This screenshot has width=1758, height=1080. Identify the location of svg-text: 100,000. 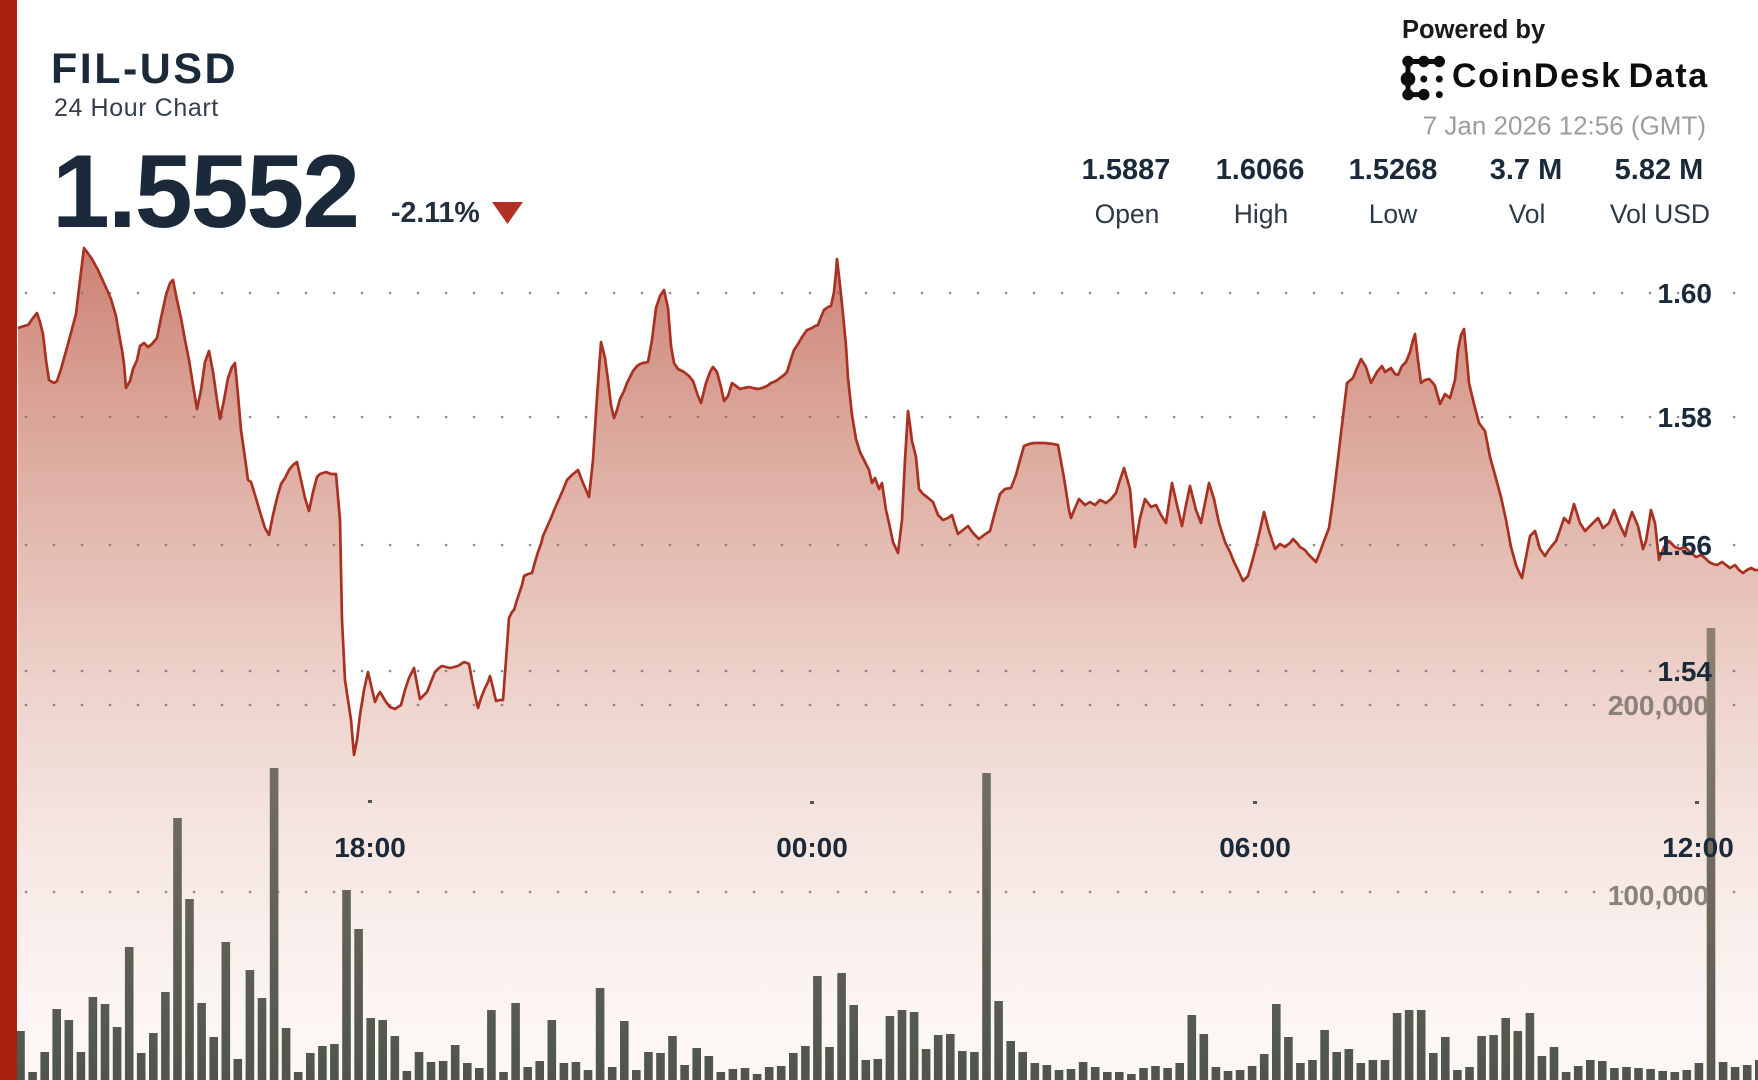
(1658, 895).